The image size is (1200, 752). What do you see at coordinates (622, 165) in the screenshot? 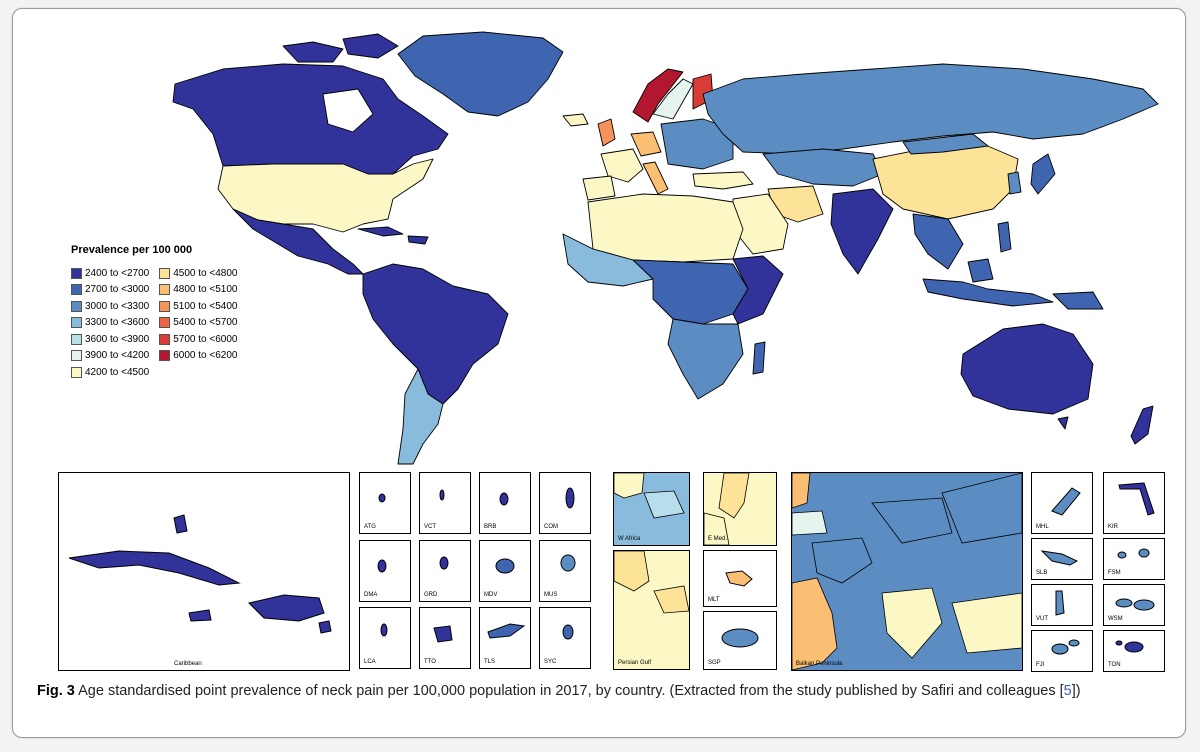
I see `region-france` at bounding box center [622, 165].